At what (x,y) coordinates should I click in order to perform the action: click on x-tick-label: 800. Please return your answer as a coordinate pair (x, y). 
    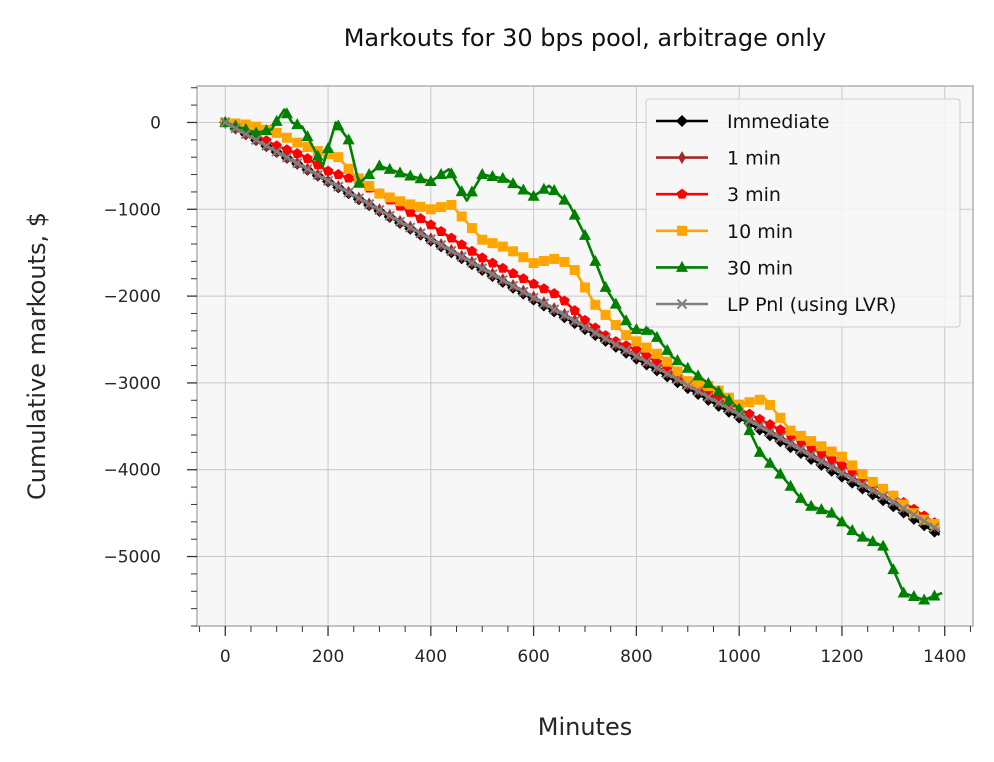
    Looking at the image, I should click on (636, 657).